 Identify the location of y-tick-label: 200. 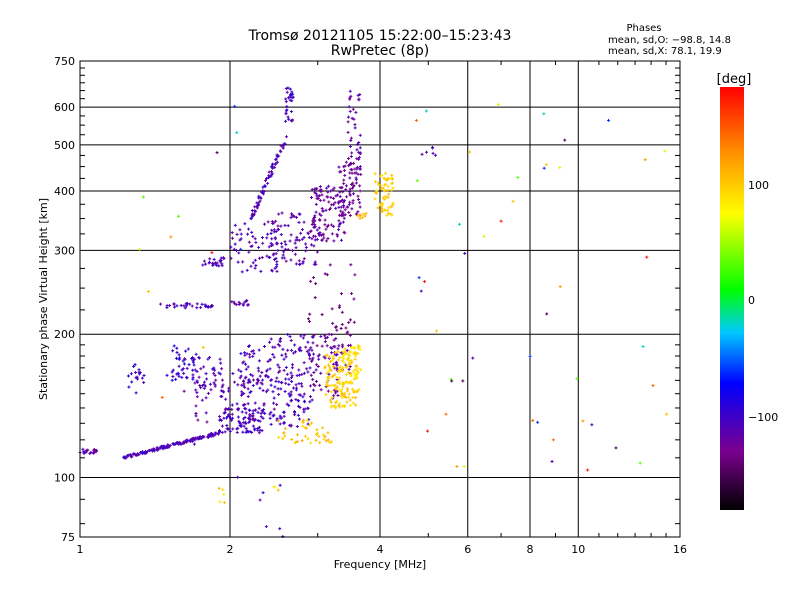
(64, 334).